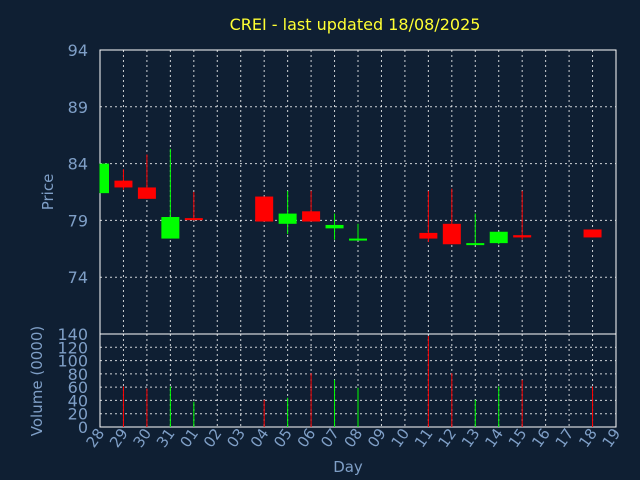 The image size is (640, 480). What do you see at coordinates (78, 387) in the screenshot?
I see `volume-tick-label: 60` at bounding box center [78, 387].